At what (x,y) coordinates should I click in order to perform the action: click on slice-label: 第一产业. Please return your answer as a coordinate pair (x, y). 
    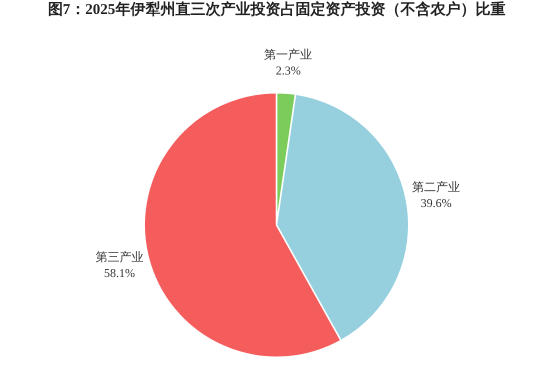
    Looking at the image, I should click on (288, 54).